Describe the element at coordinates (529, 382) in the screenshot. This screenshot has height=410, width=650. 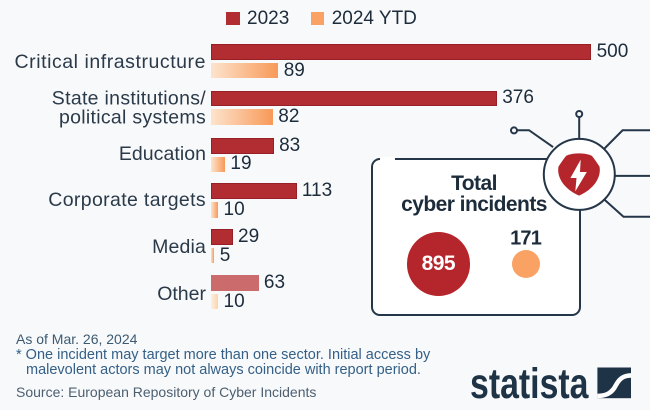
I see `svg-text: statista` at that location.